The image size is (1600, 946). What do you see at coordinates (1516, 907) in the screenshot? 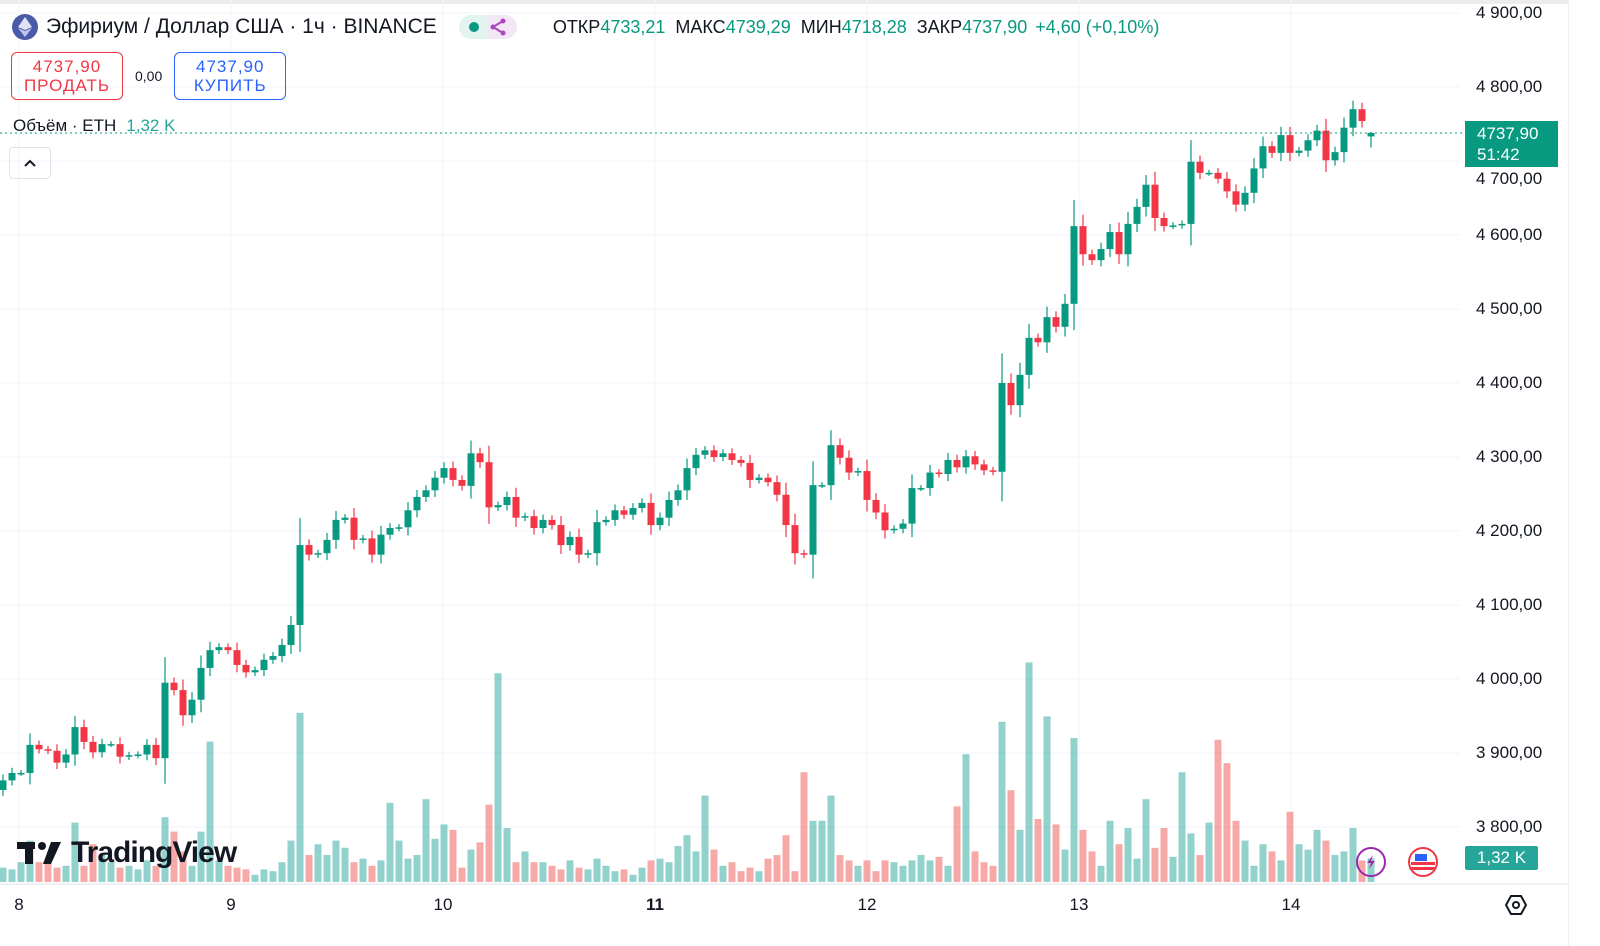
I see `settings-icon` at bounding box center [1516, 907].